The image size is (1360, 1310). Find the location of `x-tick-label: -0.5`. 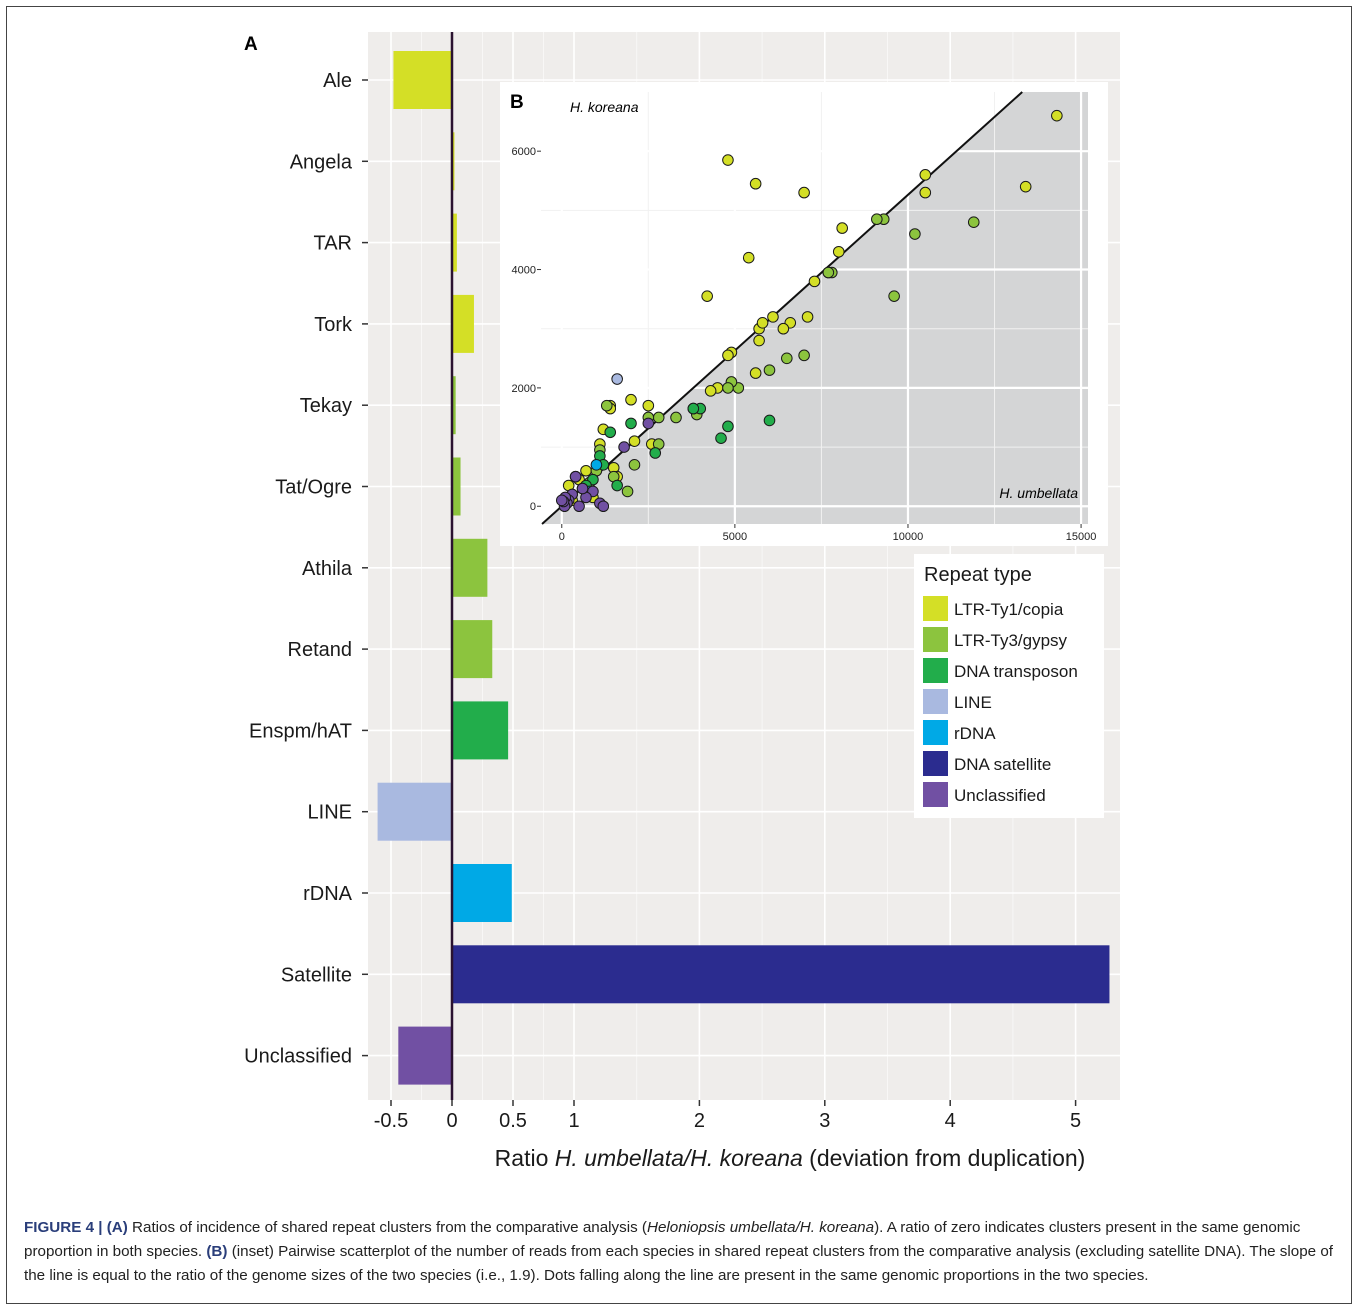

x-tick-label: -0.5 is located at coordinates (391, 1121).